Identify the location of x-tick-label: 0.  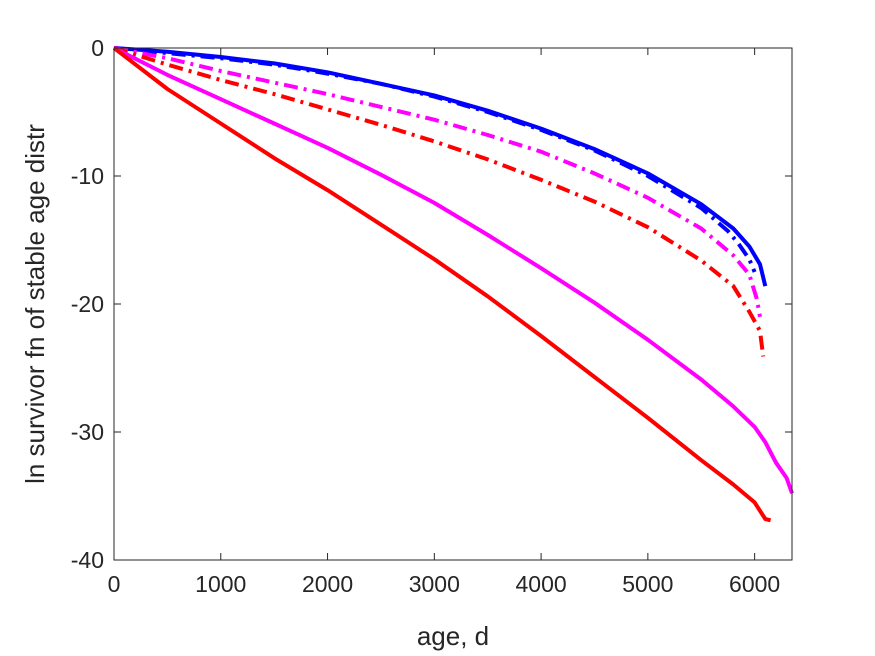
(114, 584).